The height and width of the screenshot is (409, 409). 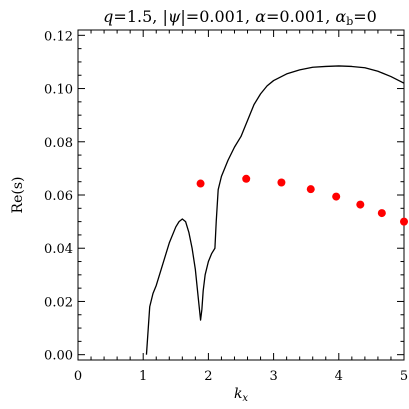 I want to click on y-tick-label: 0.12, so click(x=58, y=36).